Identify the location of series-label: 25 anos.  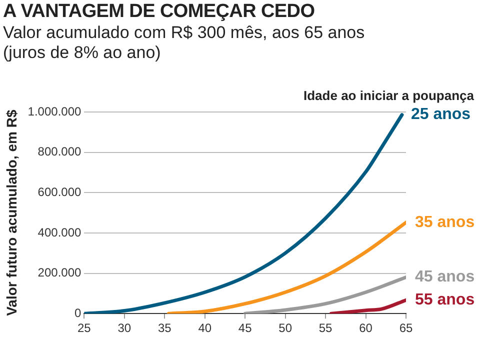
(440, 115).